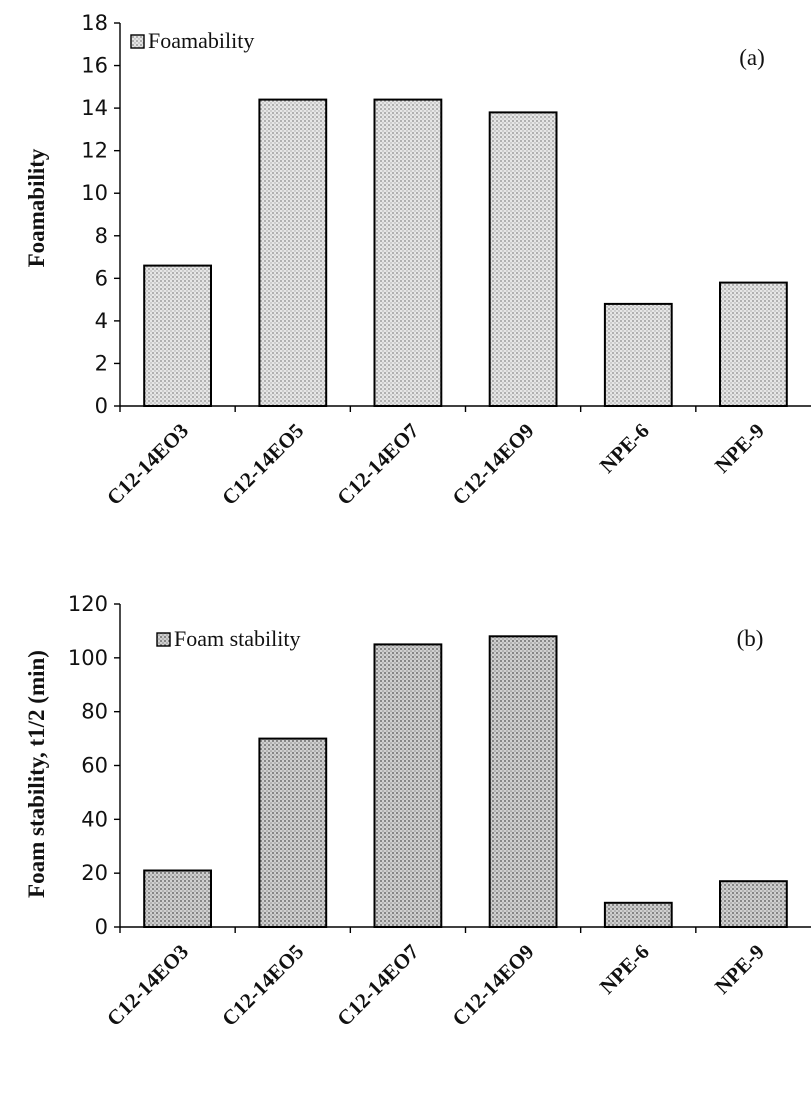  Describe the element at coordinates (101, 321) in the screenshot. I see `y-tick-label-a: 4` at that location.